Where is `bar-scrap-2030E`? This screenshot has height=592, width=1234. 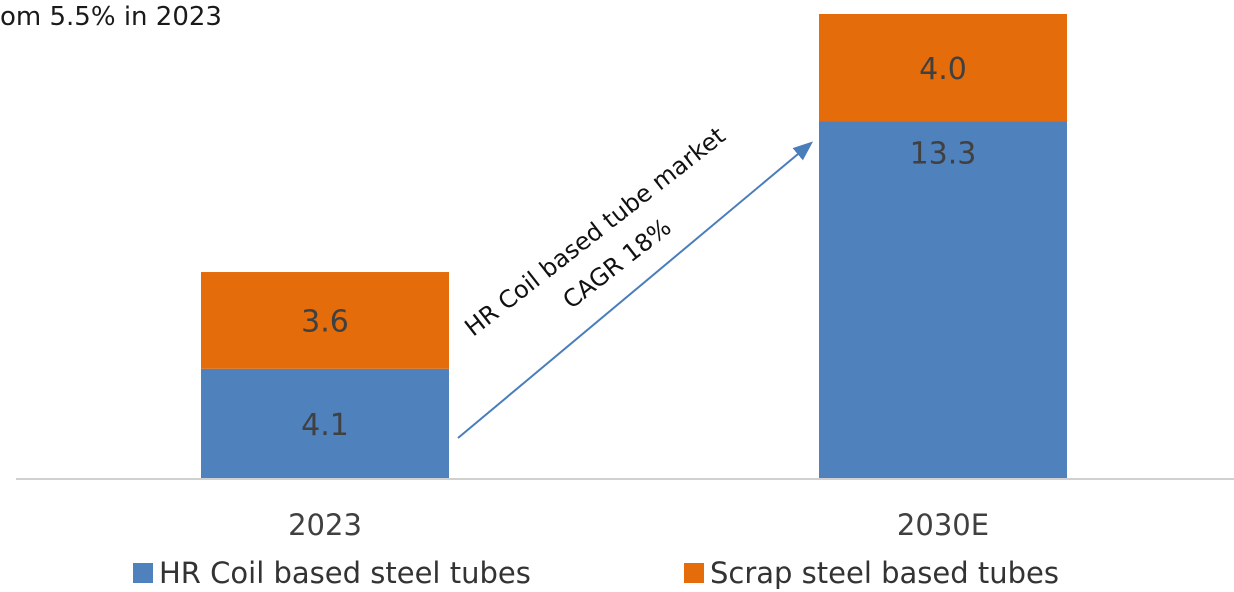
bar-scrap-2030E is located at coordinates (943, 68).